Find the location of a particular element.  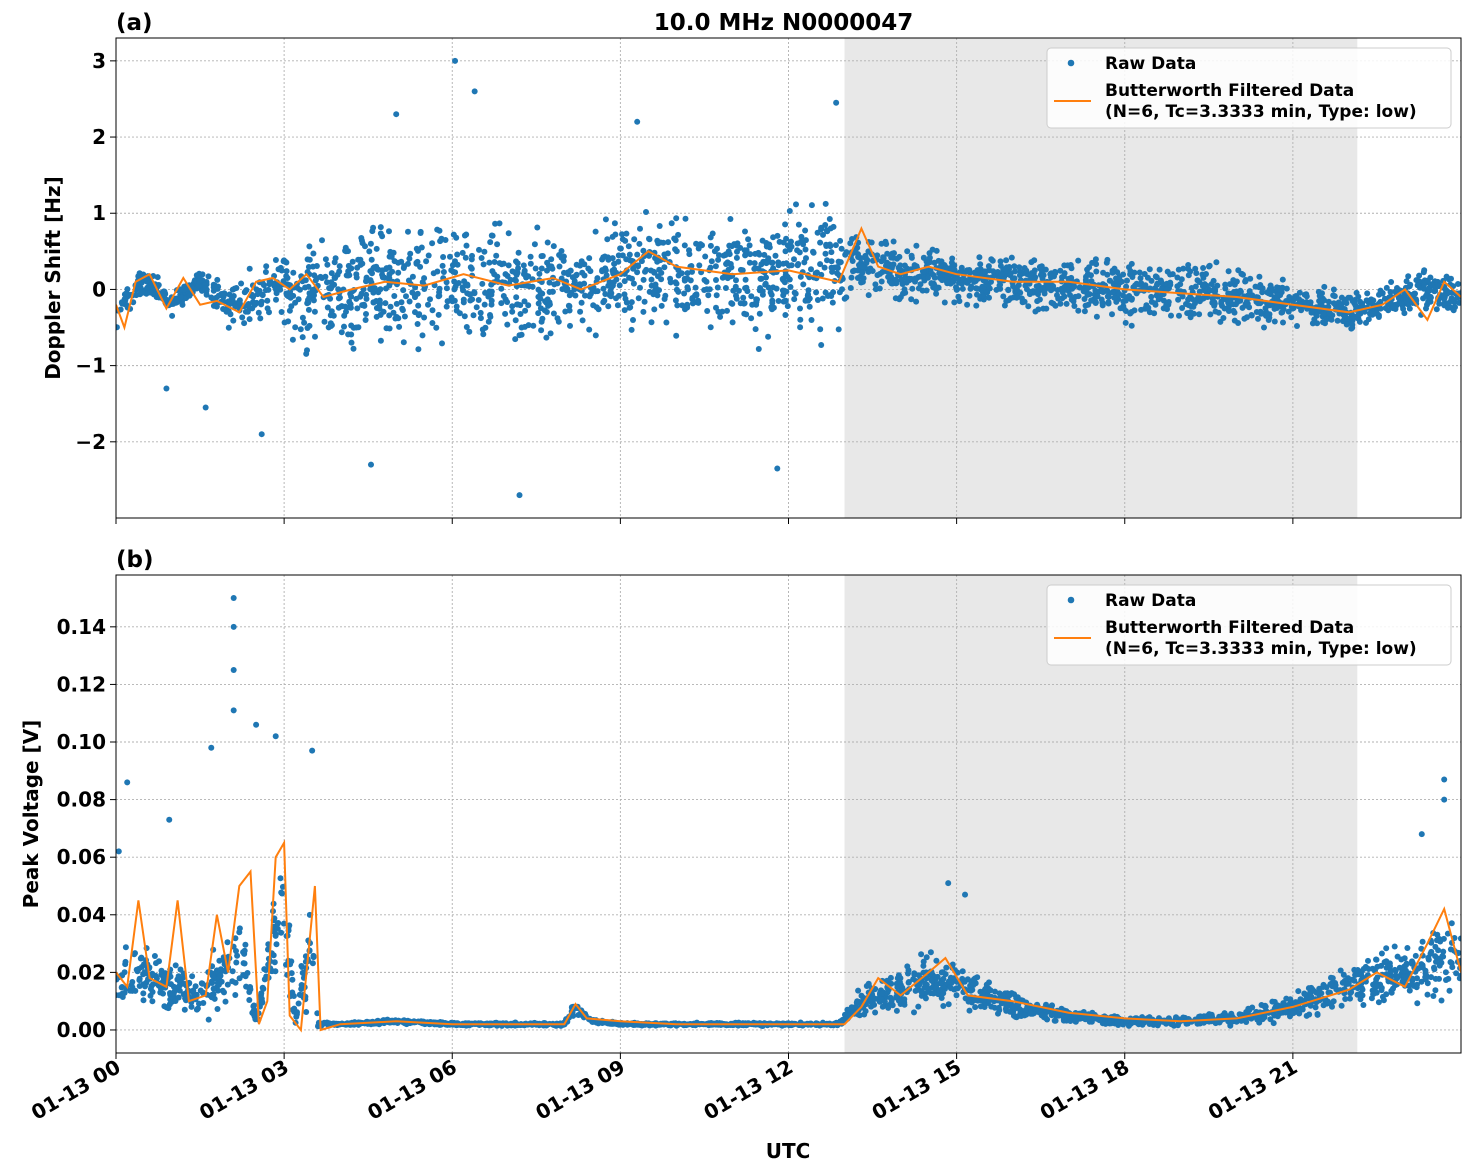

filtered-data-line is located at coordinates (788, 278).